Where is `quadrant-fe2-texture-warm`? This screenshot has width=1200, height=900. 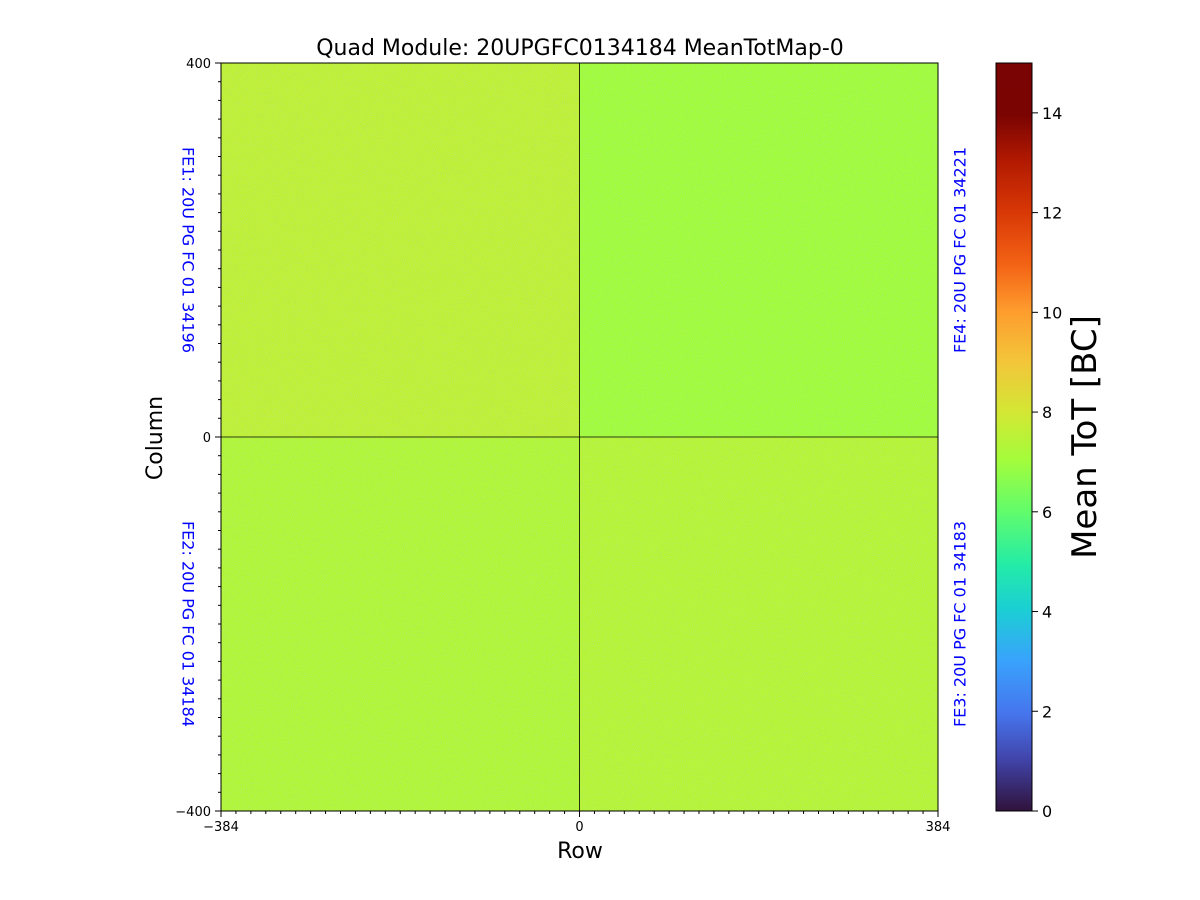 quadrant-fe2-texture-warm is located at coordinates (400, 624).